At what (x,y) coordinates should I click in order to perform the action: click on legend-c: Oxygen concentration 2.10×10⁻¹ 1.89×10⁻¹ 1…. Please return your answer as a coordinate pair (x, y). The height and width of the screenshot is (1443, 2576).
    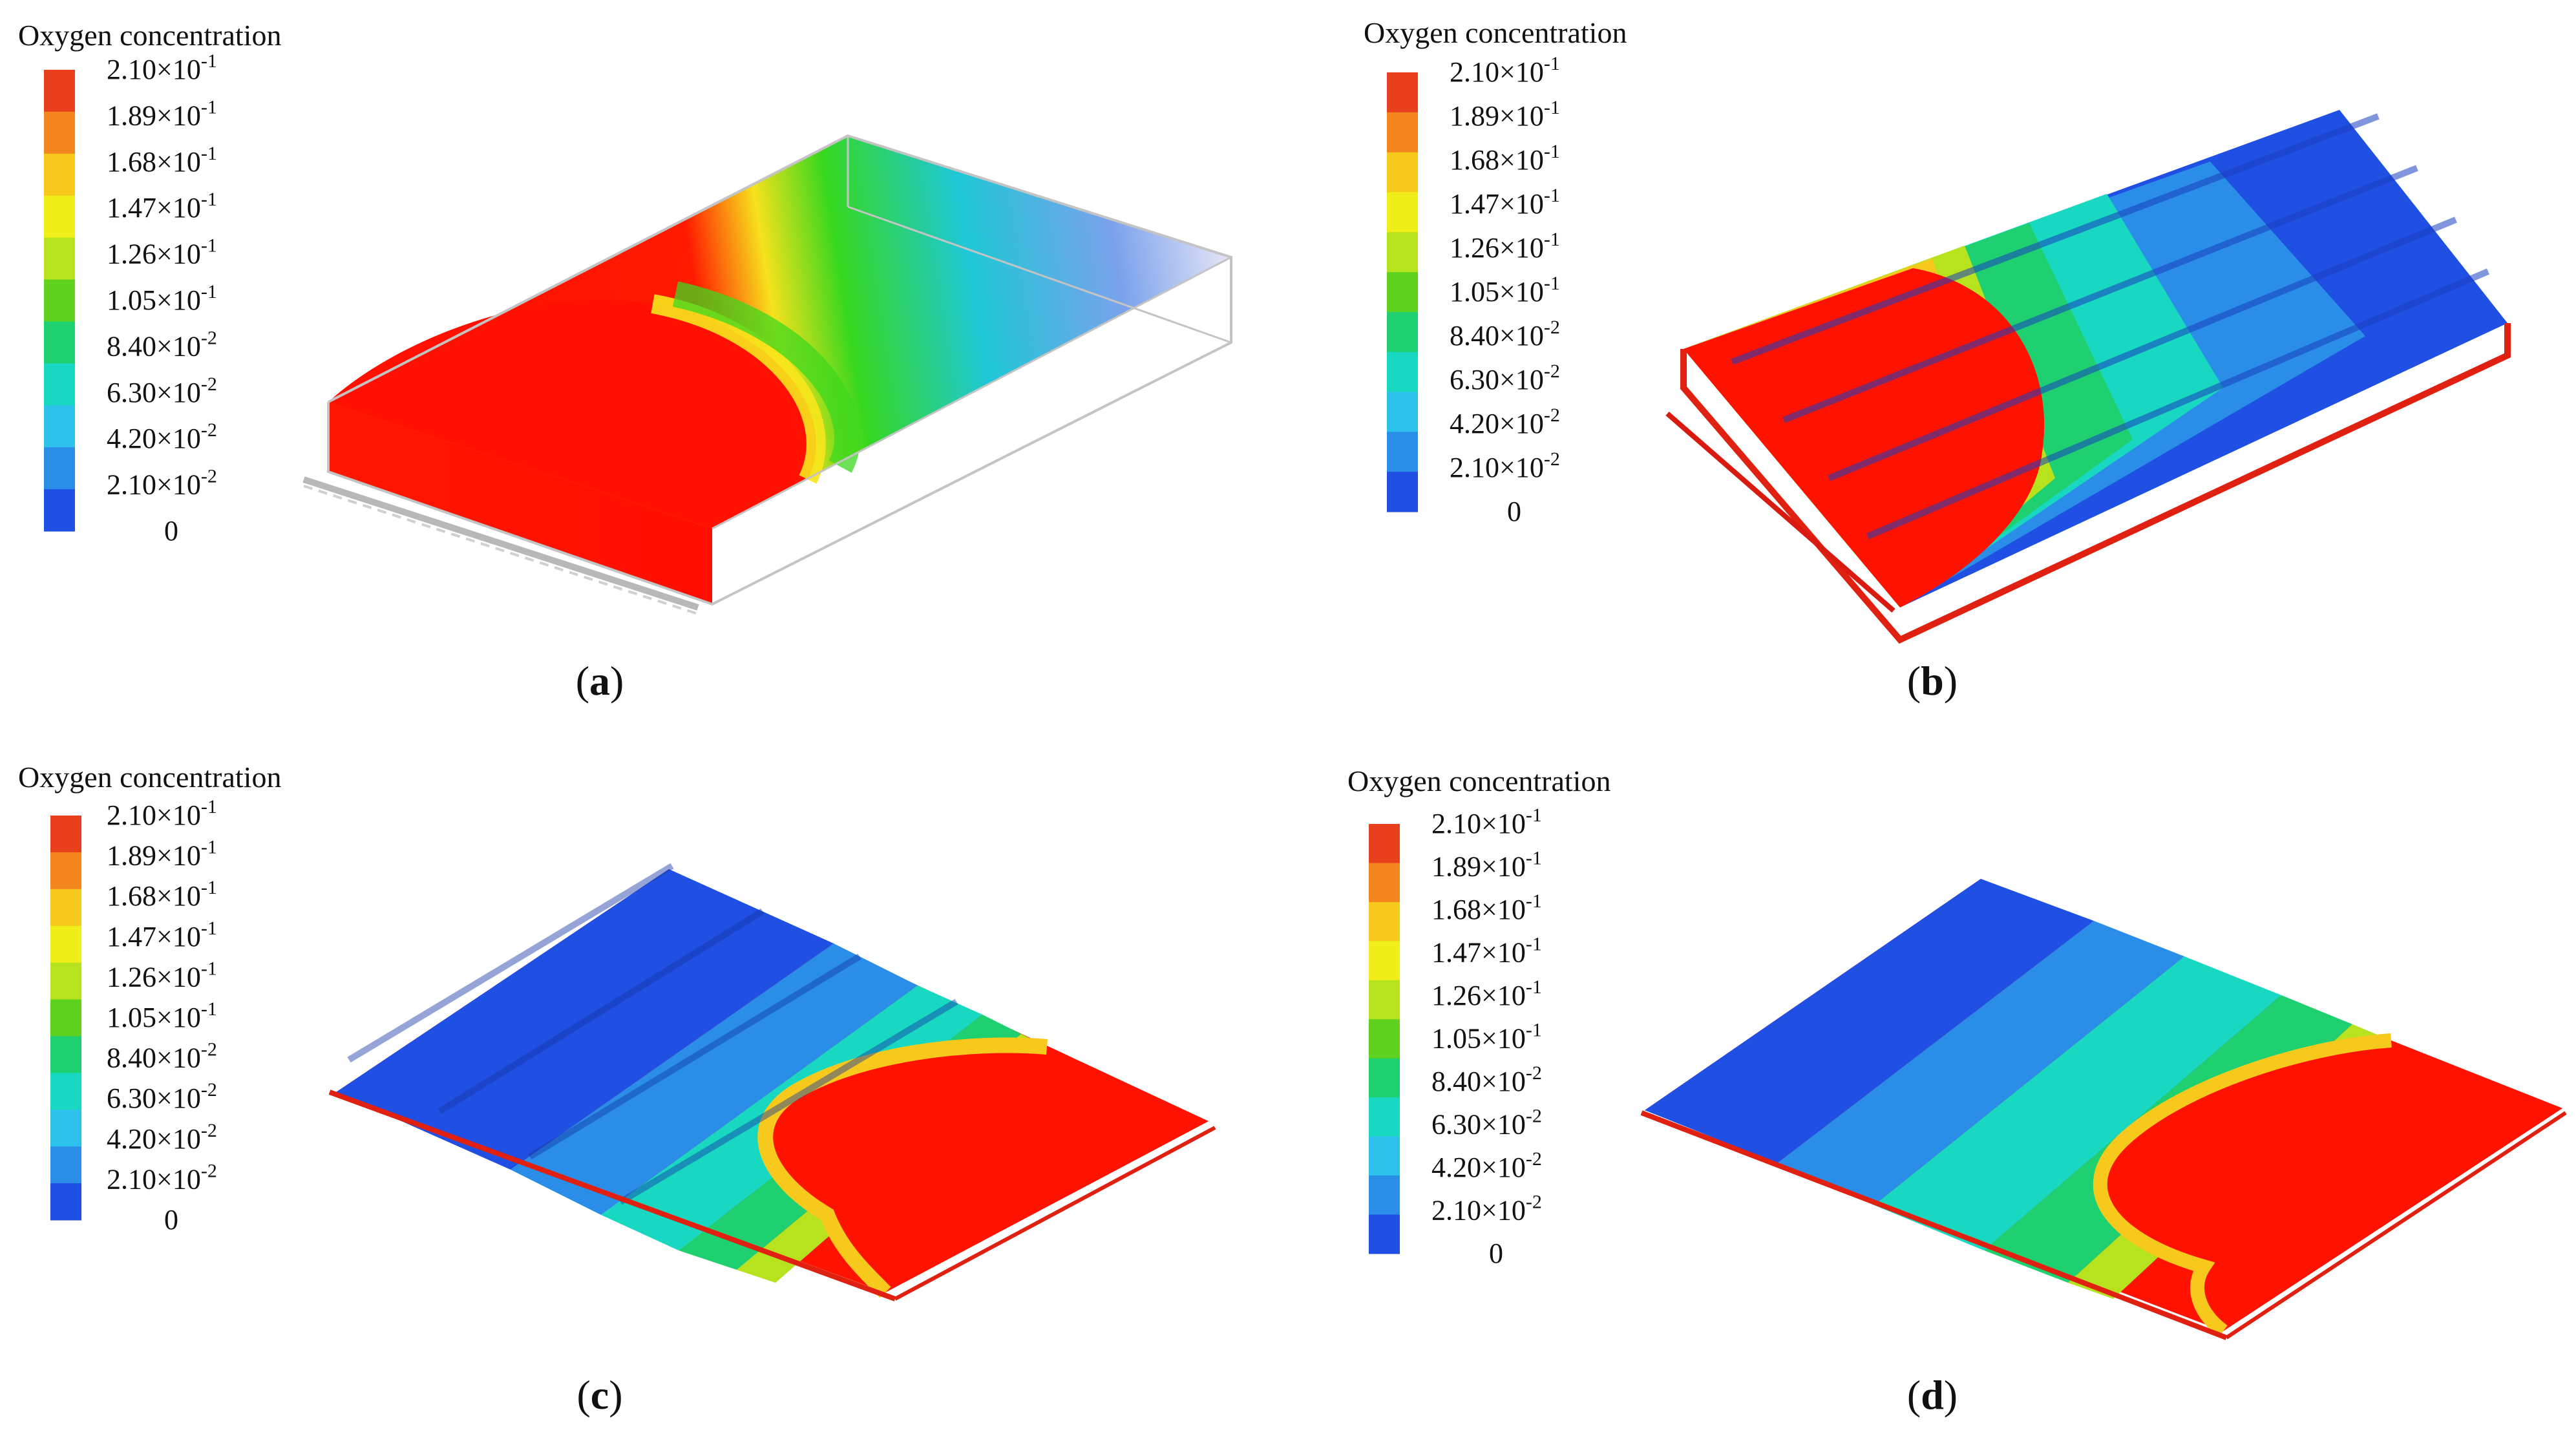
    Looking at the image, I should click on (149, 998).